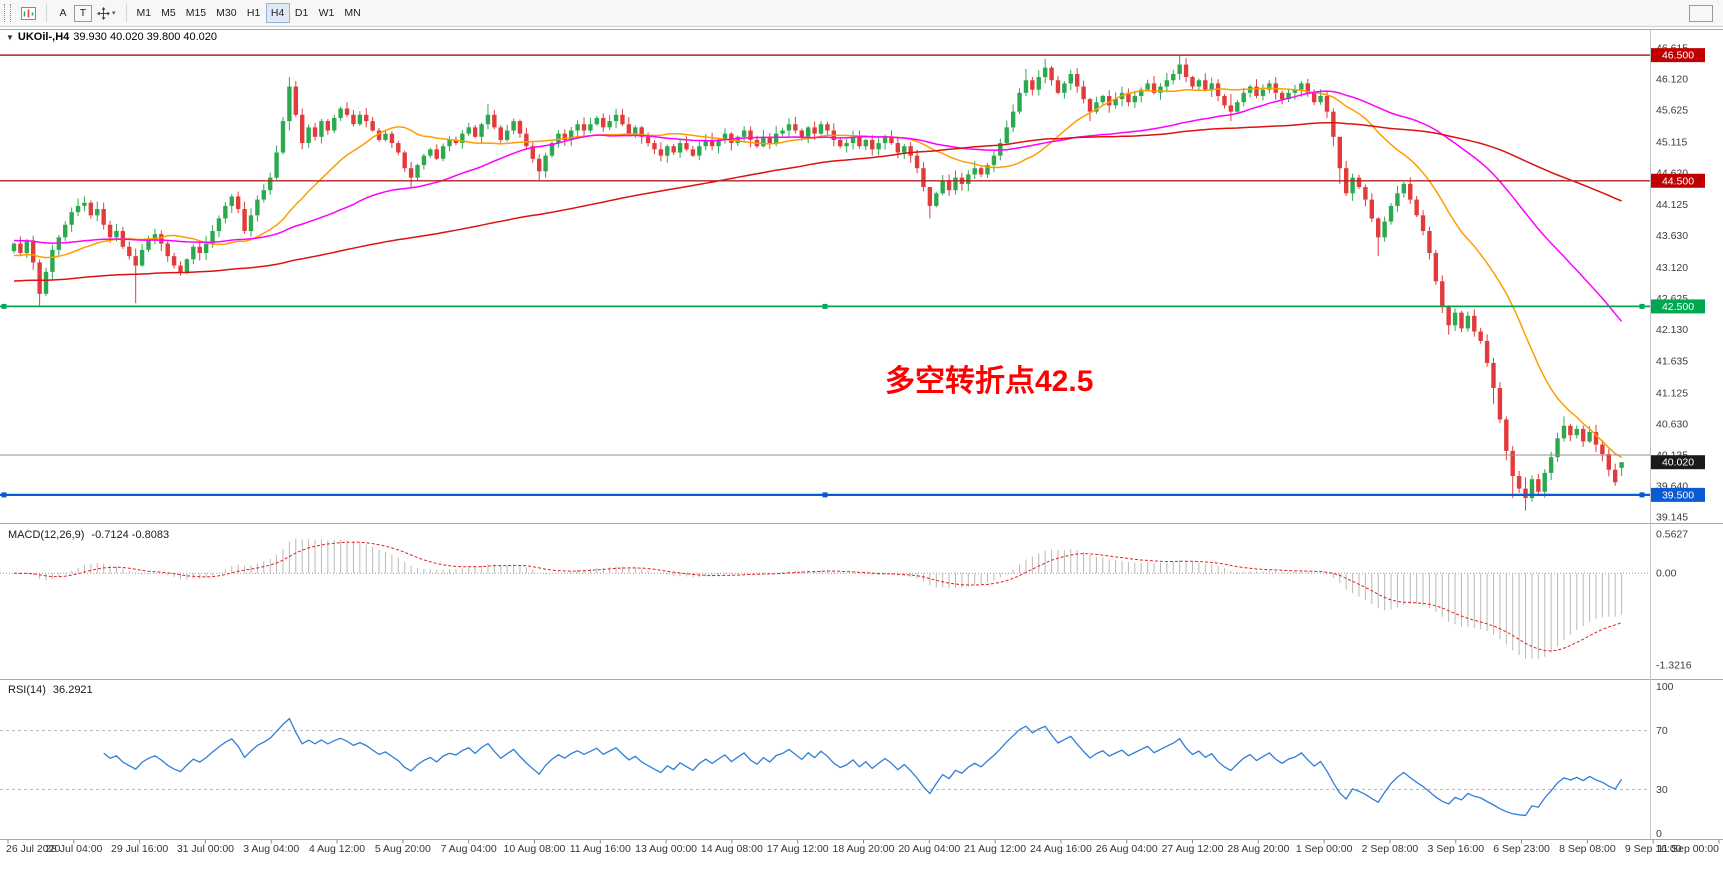  I want to click on svg-text: 46.500, so click(1678, 56).